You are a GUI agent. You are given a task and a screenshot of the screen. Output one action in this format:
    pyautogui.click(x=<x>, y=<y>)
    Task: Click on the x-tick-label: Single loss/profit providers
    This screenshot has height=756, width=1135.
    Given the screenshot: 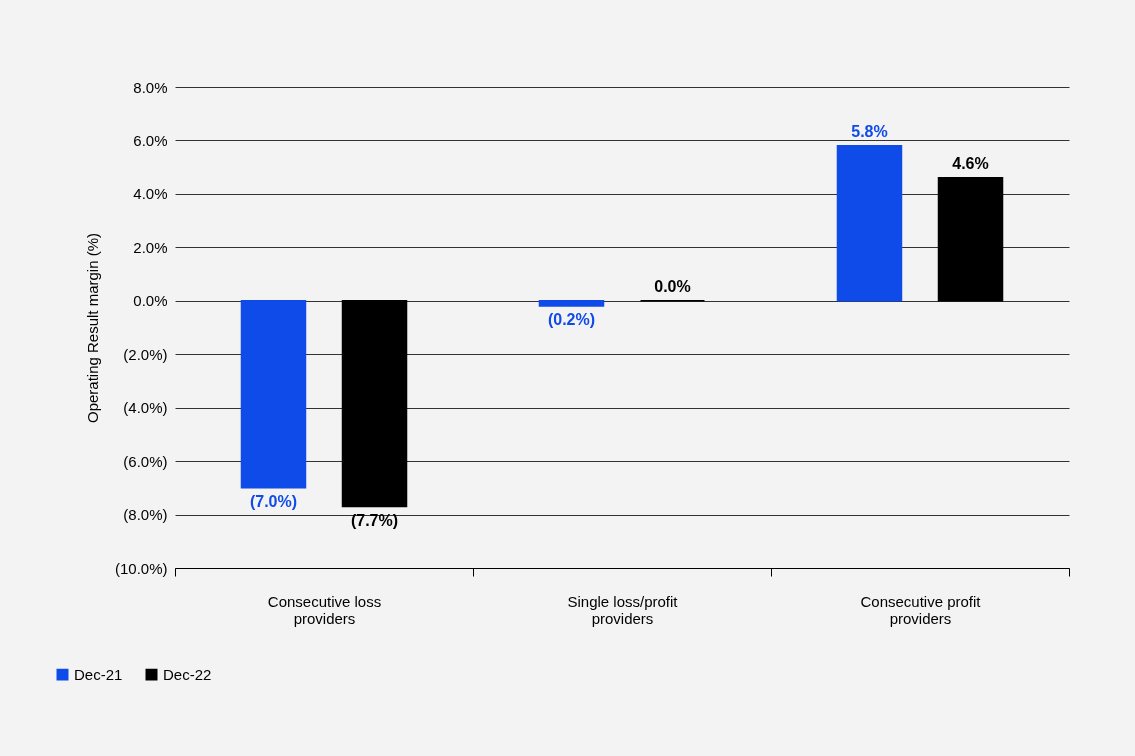 What is the action you would take?
    pyautogui.click(x=623, y=609)
    